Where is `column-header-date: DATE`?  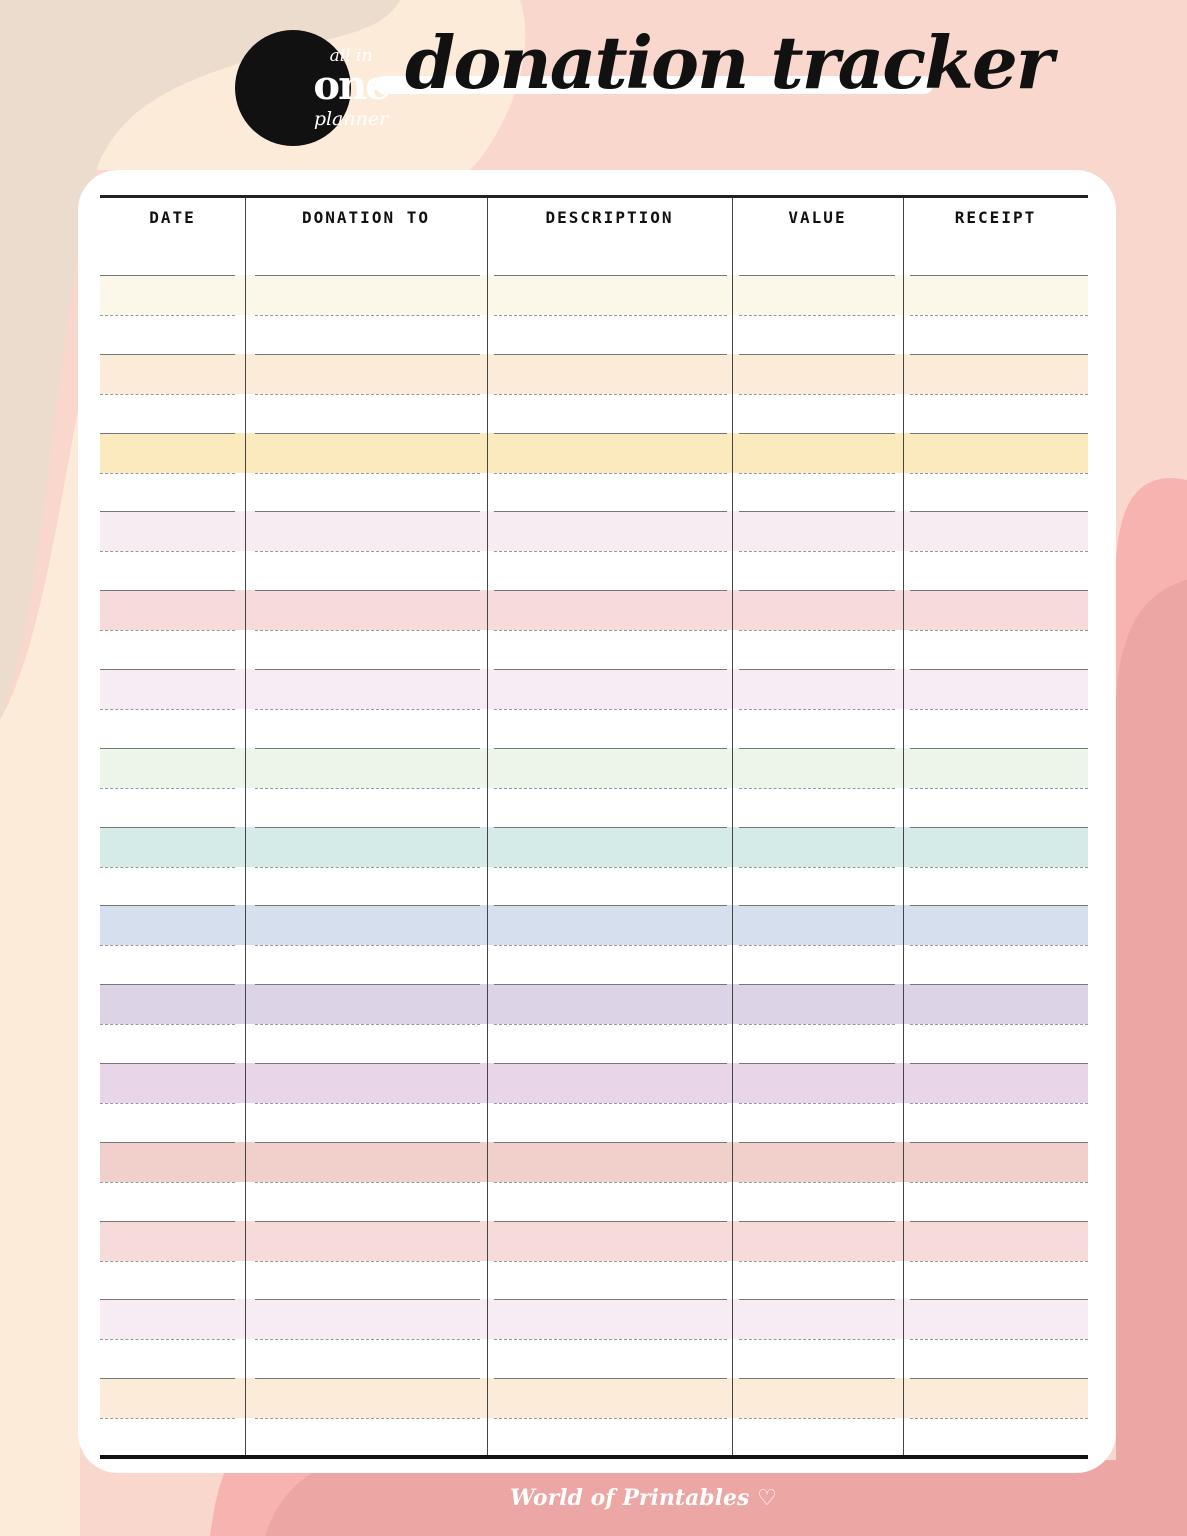 column-header-date: DATE is located at coordinates (172, 217).